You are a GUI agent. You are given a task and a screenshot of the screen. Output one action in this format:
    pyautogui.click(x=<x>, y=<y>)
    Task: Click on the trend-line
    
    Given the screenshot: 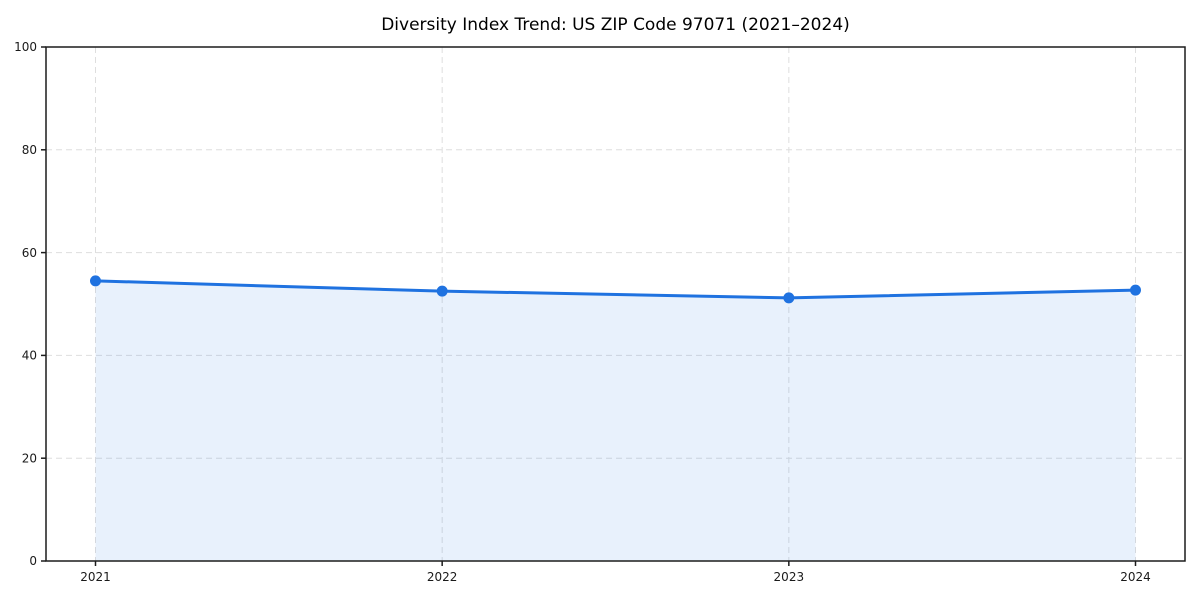 What is the action you would take?
    pyautogui.click(x=615, y=289)
    